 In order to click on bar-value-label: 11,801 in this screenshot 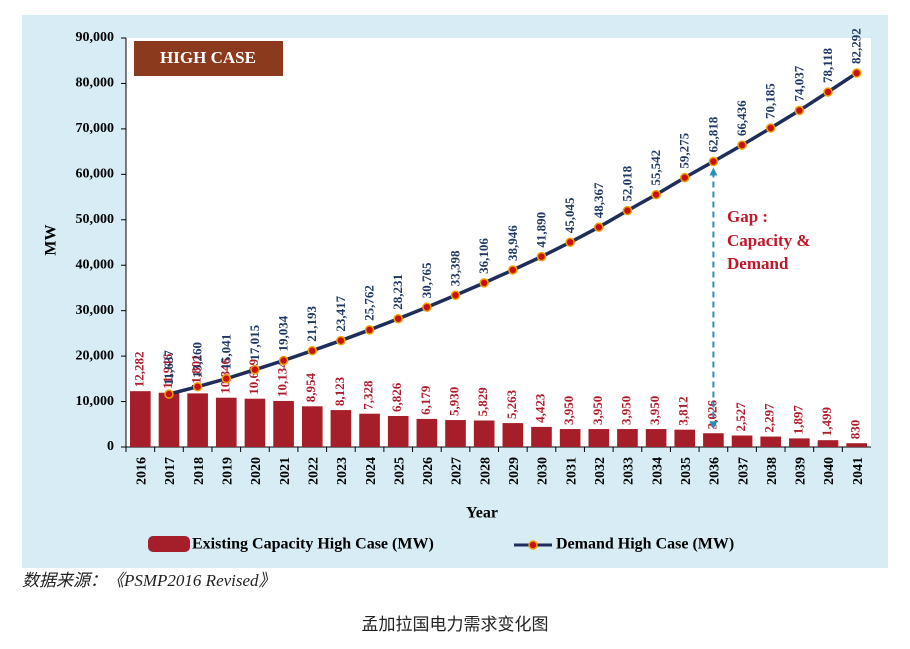, I will do `click(196, 371)`.